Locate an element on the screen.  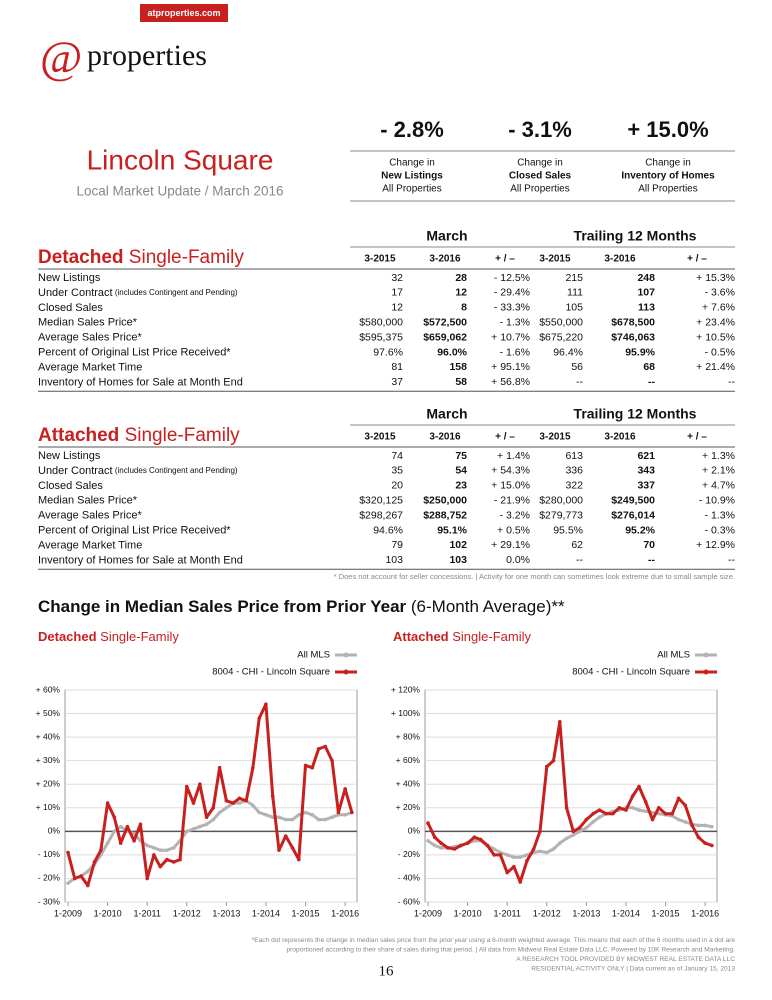
row-label-text: Average Sales Price* is located at coordinates (90, 516).